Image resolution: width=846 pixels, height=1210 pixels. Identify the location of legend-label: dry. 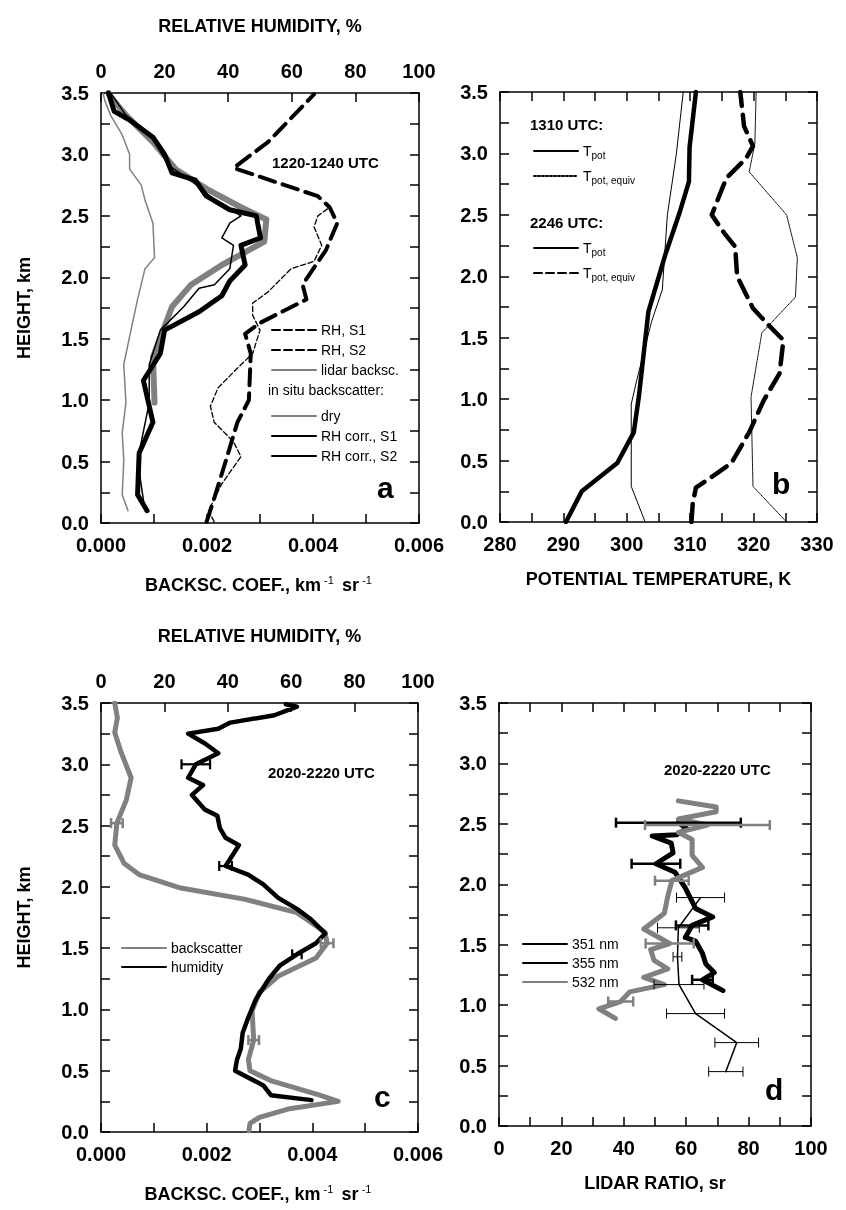
(331, 416).